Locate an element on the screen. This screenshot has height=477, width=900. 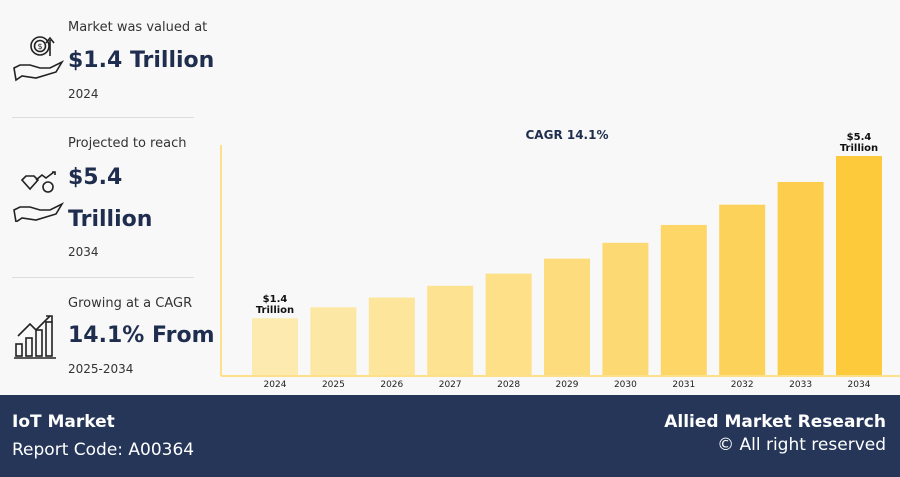
stat-label: Projected to reach is located at coordinates (127, 143).